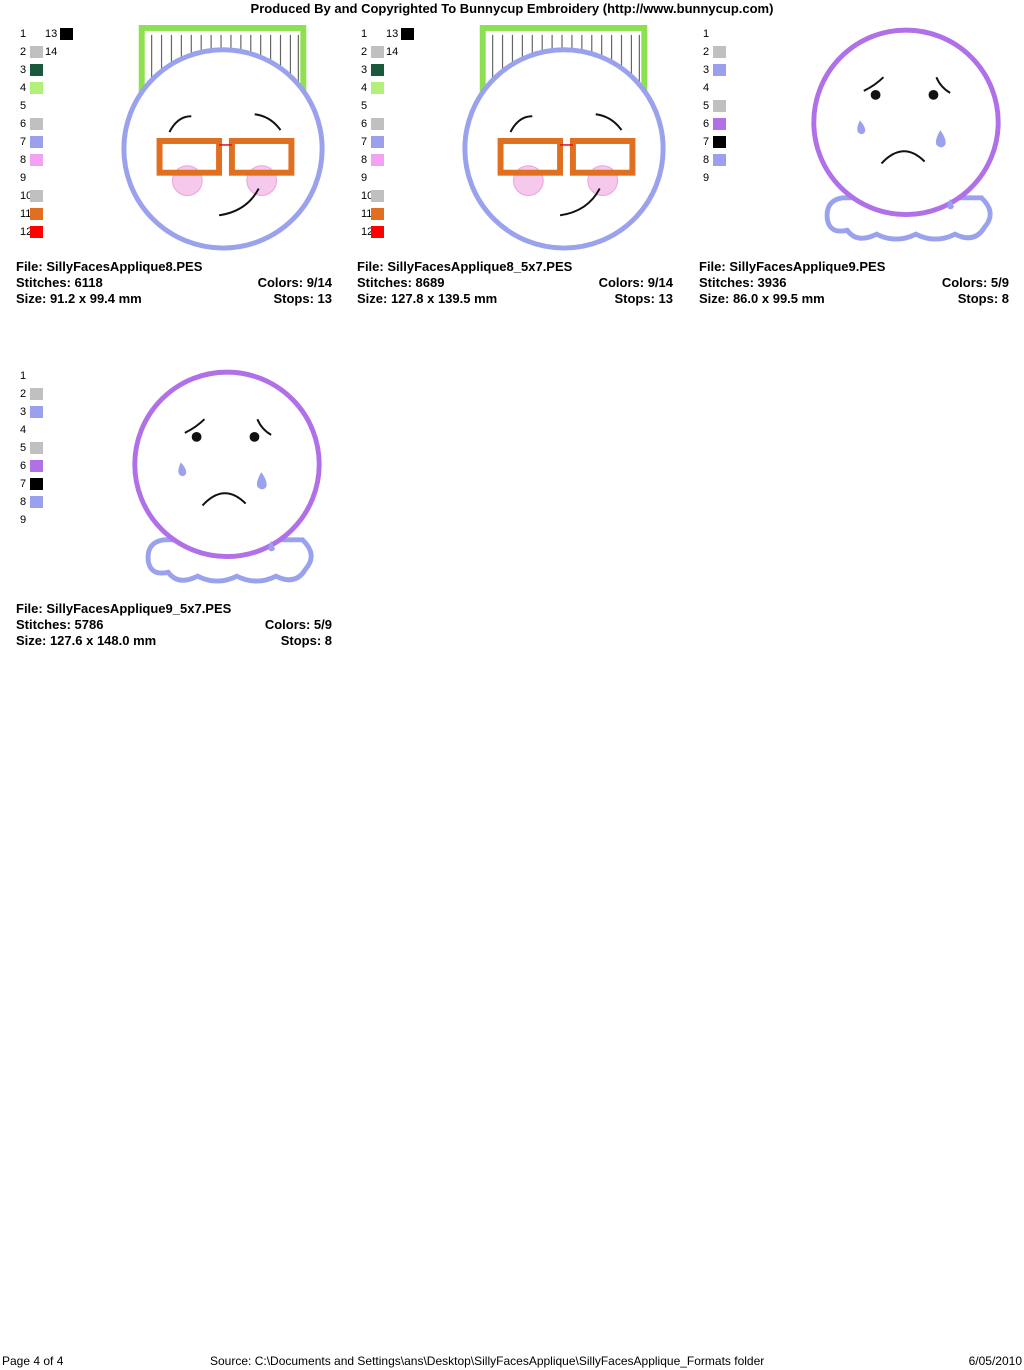 Image resolution: width=1024 pixels, height=1370 pixels. Describe the element at coordinates (23, 34) in the screenshot. I see `thread-number: 1` at that location.